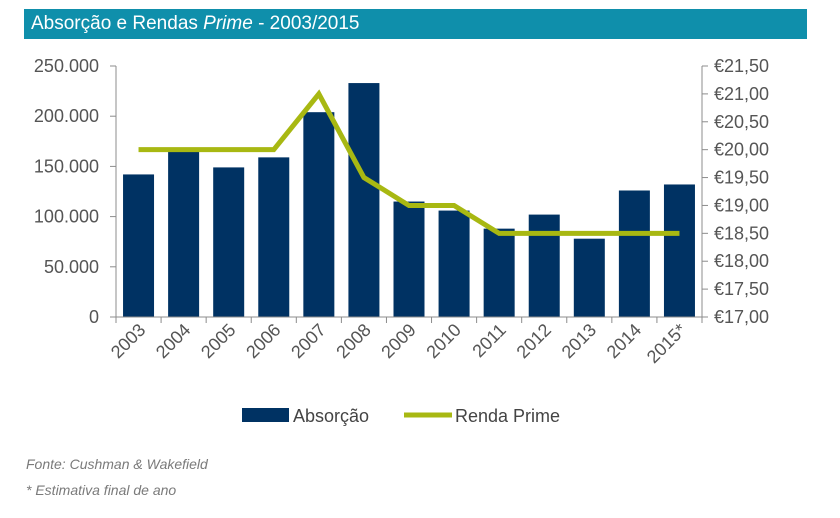  What do you see at coordinates (544, 265) in the screenshot?
I see `bar-2012` at bounding box center [544, 265].